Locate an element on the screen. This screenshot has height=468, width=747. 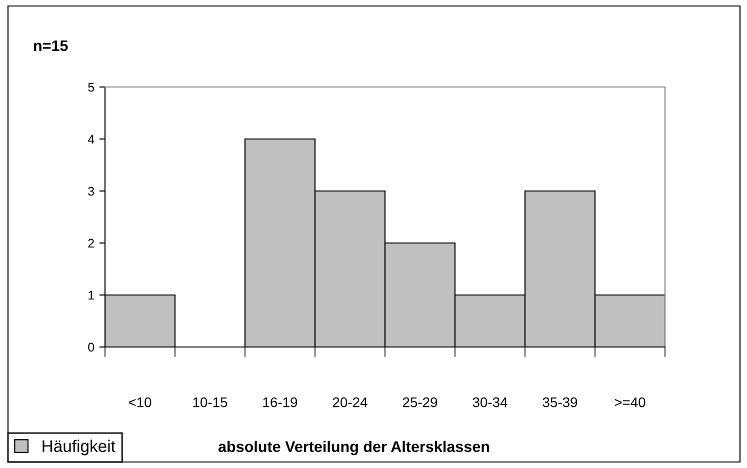
y-tick-label: 3 is located at coordinates (91, 191).